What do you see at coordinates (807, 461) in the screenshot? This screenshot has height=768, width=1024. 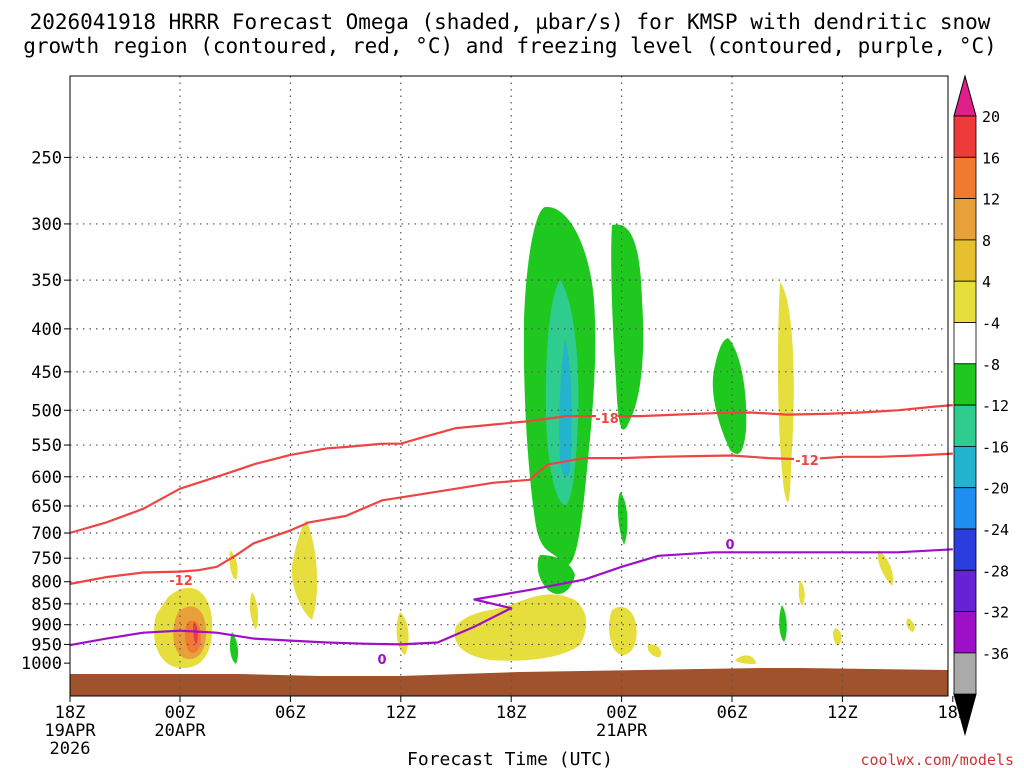 I see `contour-label-minus12-right: -12` at bounding box center [807, 461].